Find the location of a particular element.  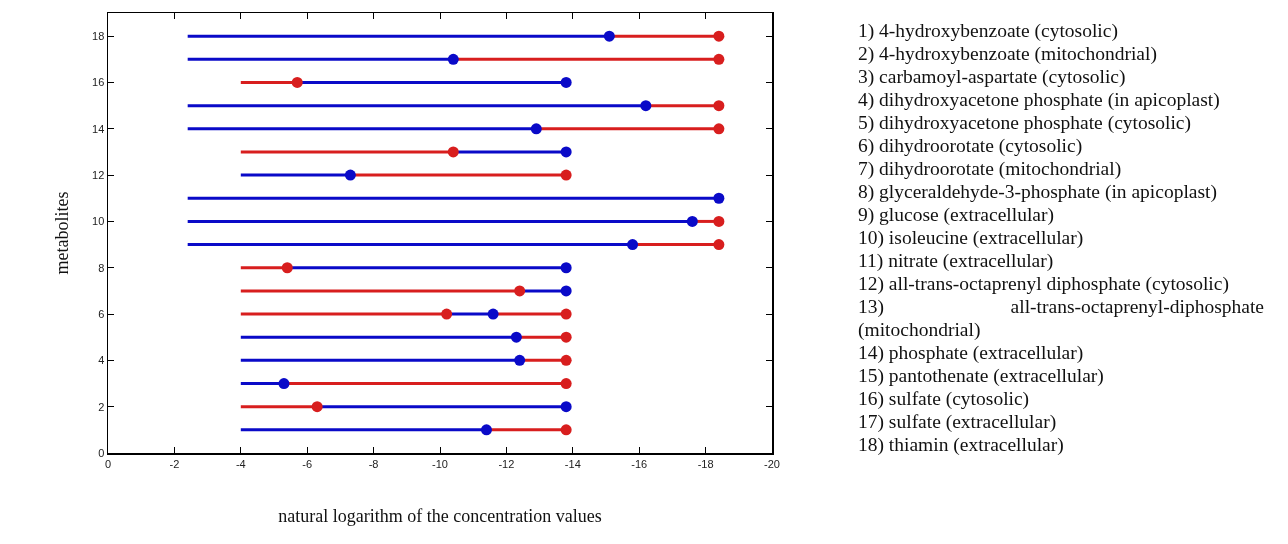

text: 14) phosphate (extracellular) is located at coordinates (971, 352).